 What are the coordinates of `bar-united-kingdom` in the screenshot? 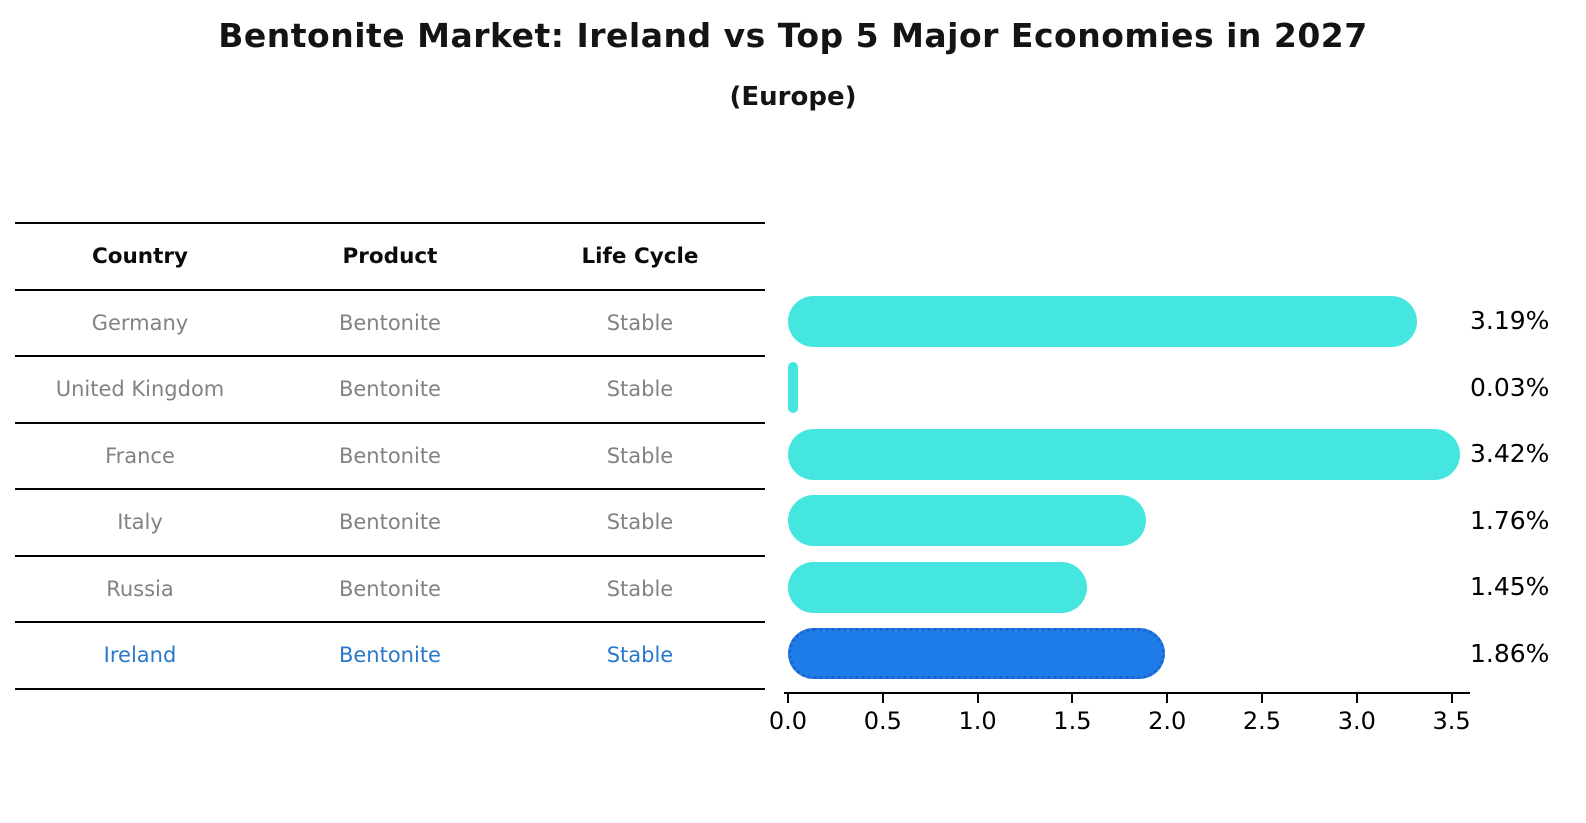 It's located at (793, 387).